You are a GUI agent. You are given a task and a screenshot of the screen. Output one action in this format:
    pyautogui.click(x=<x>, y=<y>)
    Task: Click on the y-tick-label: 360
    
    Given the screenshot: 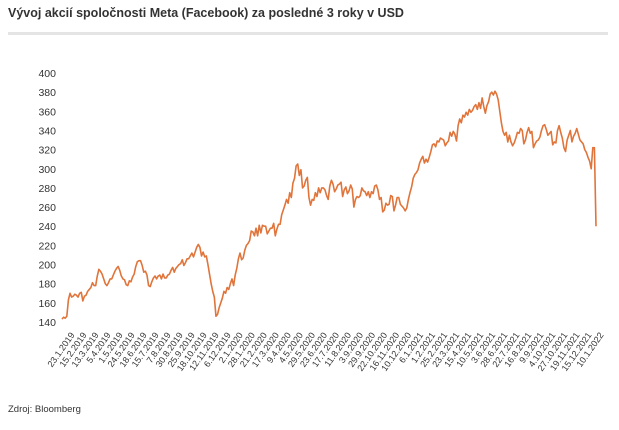 What is the action you would take?
    pyautogui.click(x=47, y=112)
    